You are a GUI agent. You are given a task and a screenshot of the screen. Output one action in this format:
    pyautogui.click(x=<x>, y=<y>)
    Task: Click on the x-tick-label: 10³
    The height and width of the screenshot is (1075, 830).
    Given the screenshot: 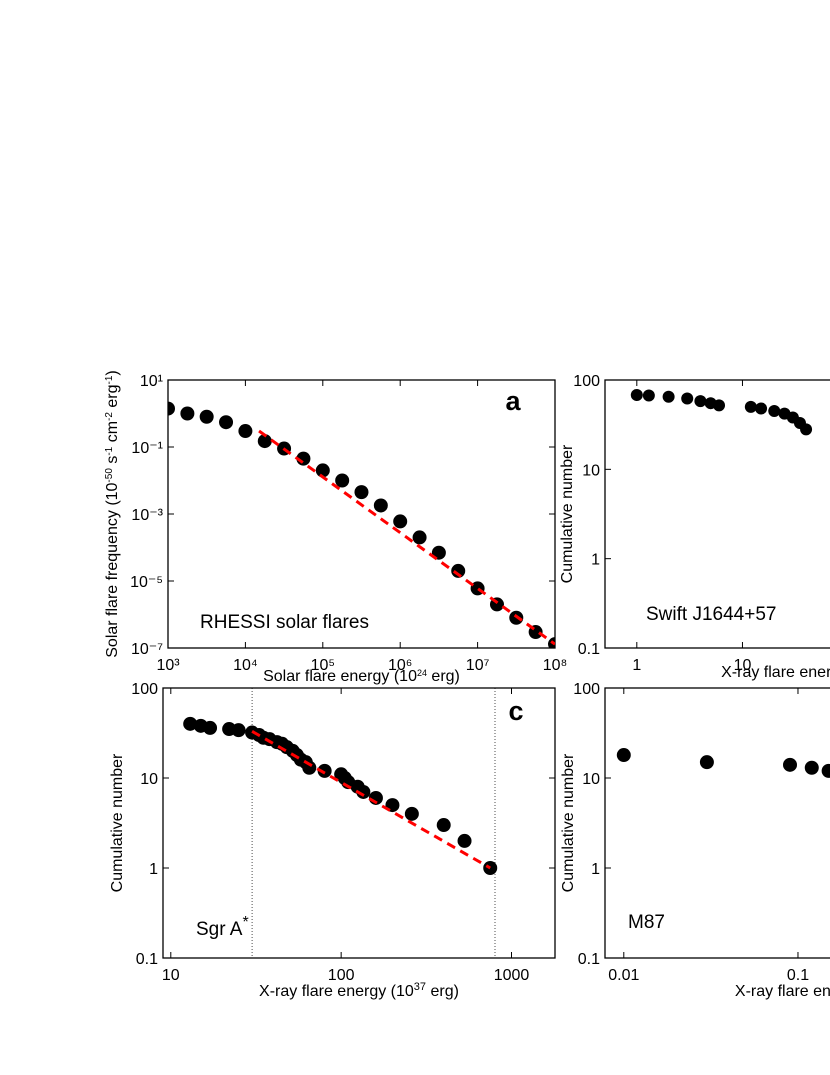 What is the action you would take?
    pyautogui.click(x=168, y=665)
    